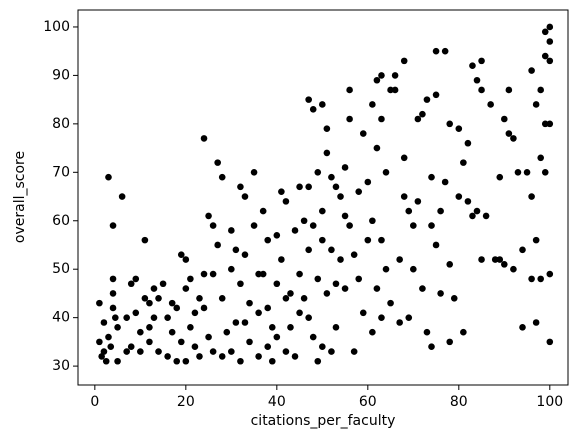  I want to click on y-tick-label: 100, so click(56, 27).